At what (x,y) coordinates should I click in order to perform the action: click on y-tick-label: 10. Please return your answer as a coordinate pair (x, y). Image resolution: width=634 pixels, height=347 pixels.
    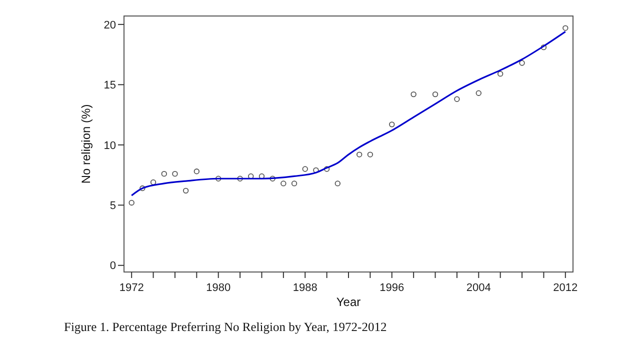
    Looking at the image, I should click on (110, 146).